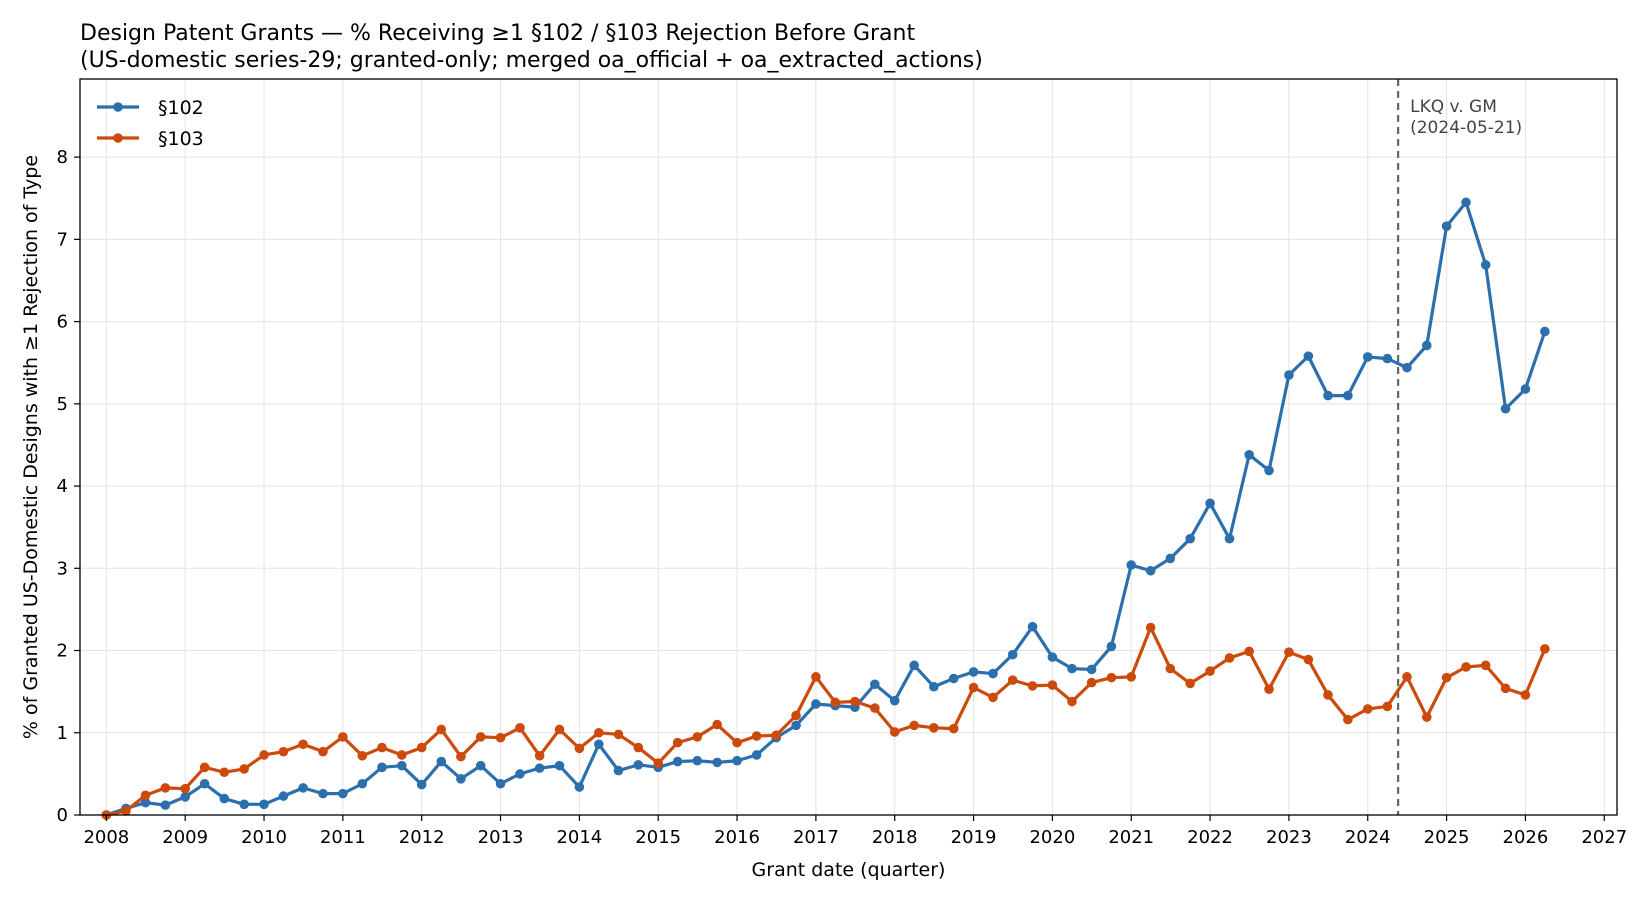 The image size is (1650, 900). What do you see at coordinates (849, 870) in the screenshot?
I see `x-axis-label: Grant date (quarter)` at bounding box center [849, 870].